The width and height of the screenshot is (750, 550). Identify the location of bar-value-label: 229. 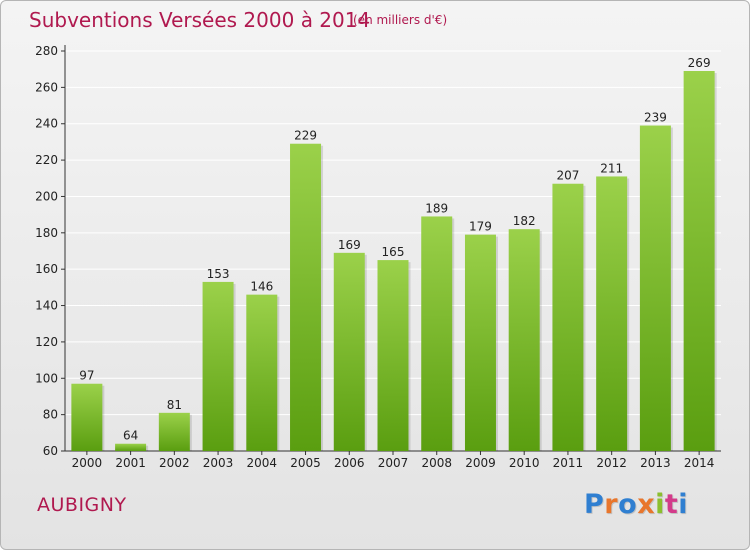
(305, 136).